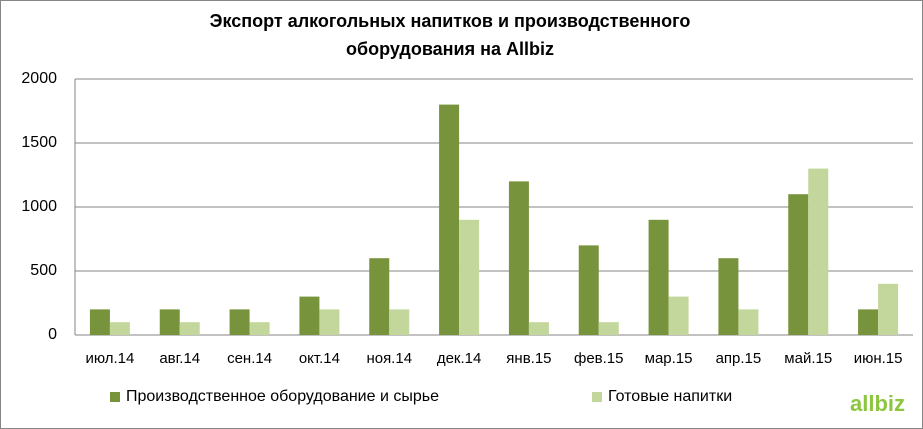  Describe the element at coordinates (282, 396) in the screenshot. I see `legend-label: Производственное оборудование и сырье` at that location.